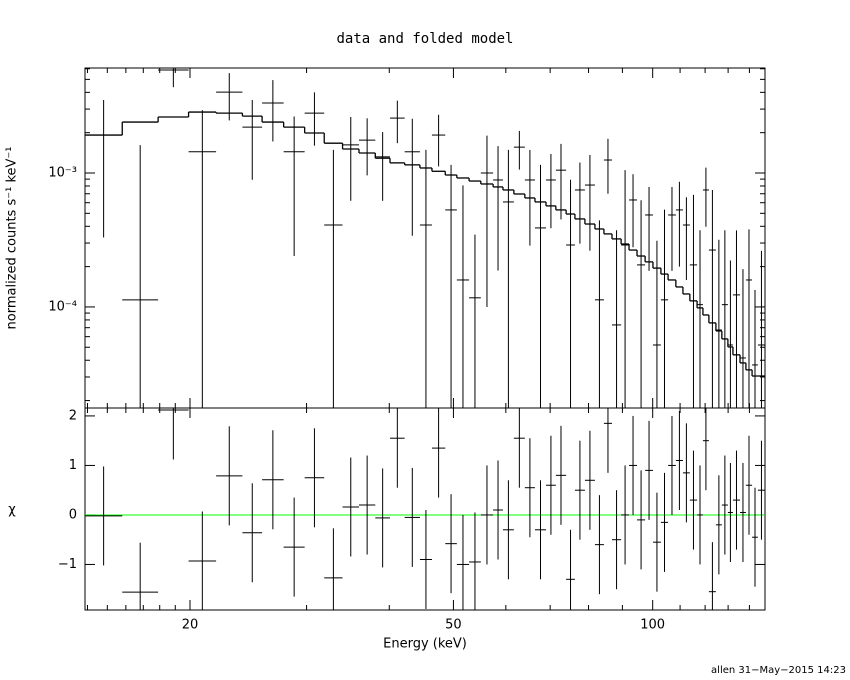  What do you see at coordinates (190, 625) in the screenshot?
I see `x-tick-label: 20` at bounding box center [190, 625].